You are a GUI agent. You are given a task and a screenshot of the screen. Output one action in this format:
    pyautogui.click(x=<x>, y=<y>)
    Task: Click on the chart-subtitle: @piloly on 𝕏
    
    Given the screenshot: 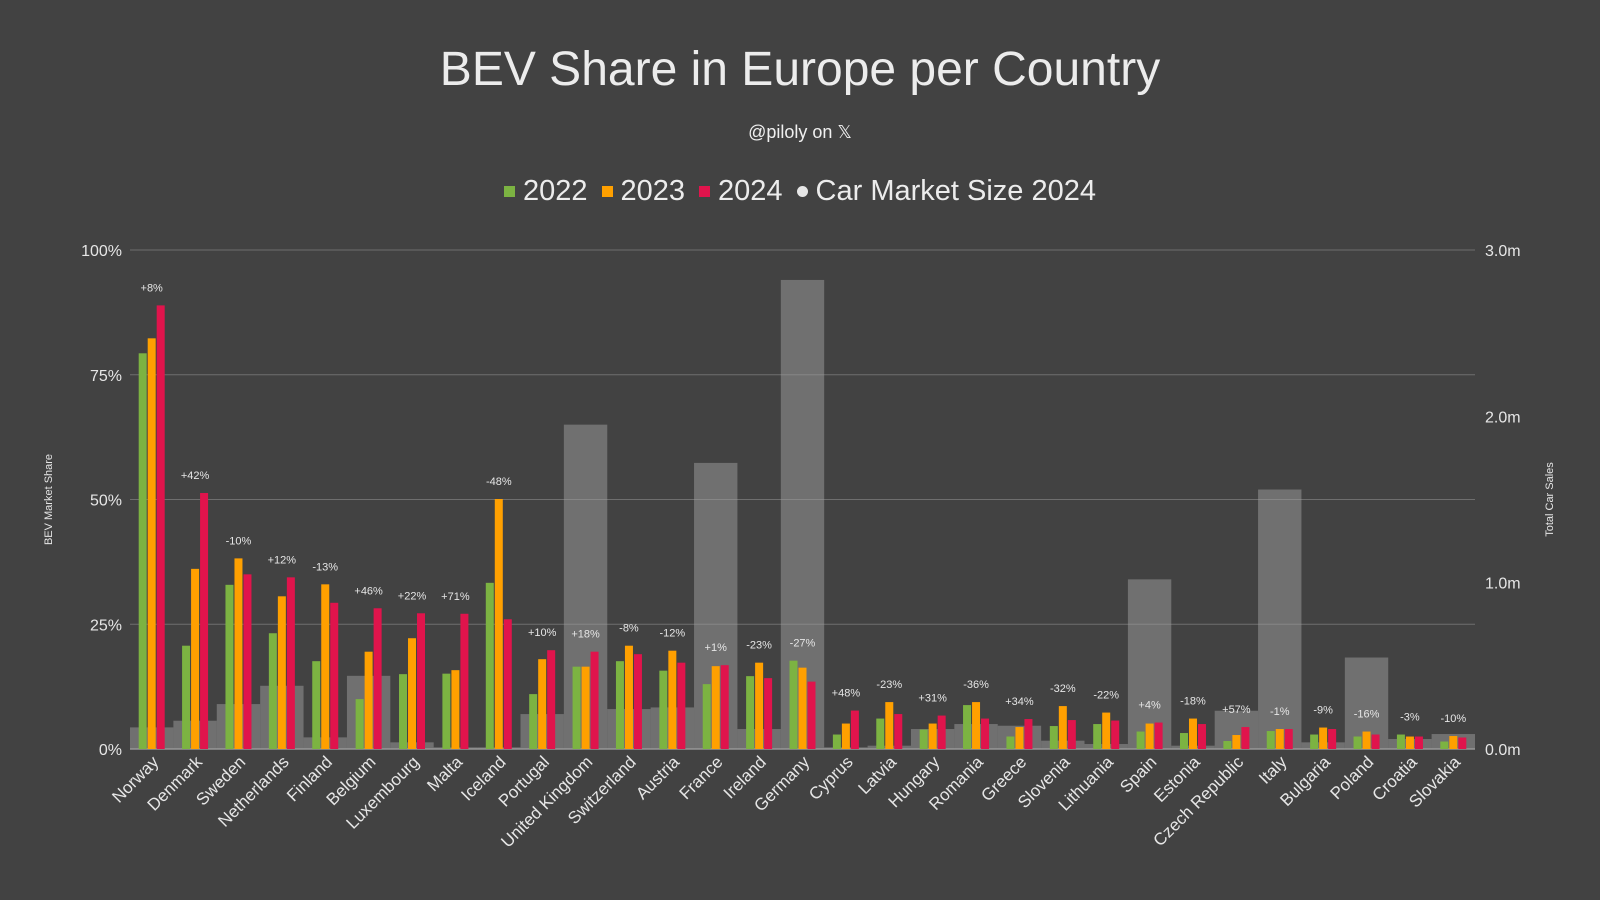 What is the action you would take?
    pyautogui.click(x=800, y=132)
    